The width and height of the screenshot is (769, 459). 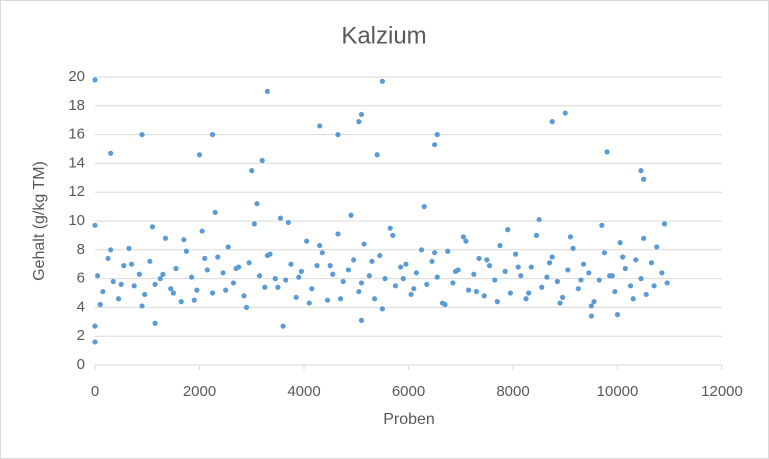 What do you see at coordinates (81, 249) in the screenshot?
I see `y-tick-label: 8` at bounding box center [81, 249].